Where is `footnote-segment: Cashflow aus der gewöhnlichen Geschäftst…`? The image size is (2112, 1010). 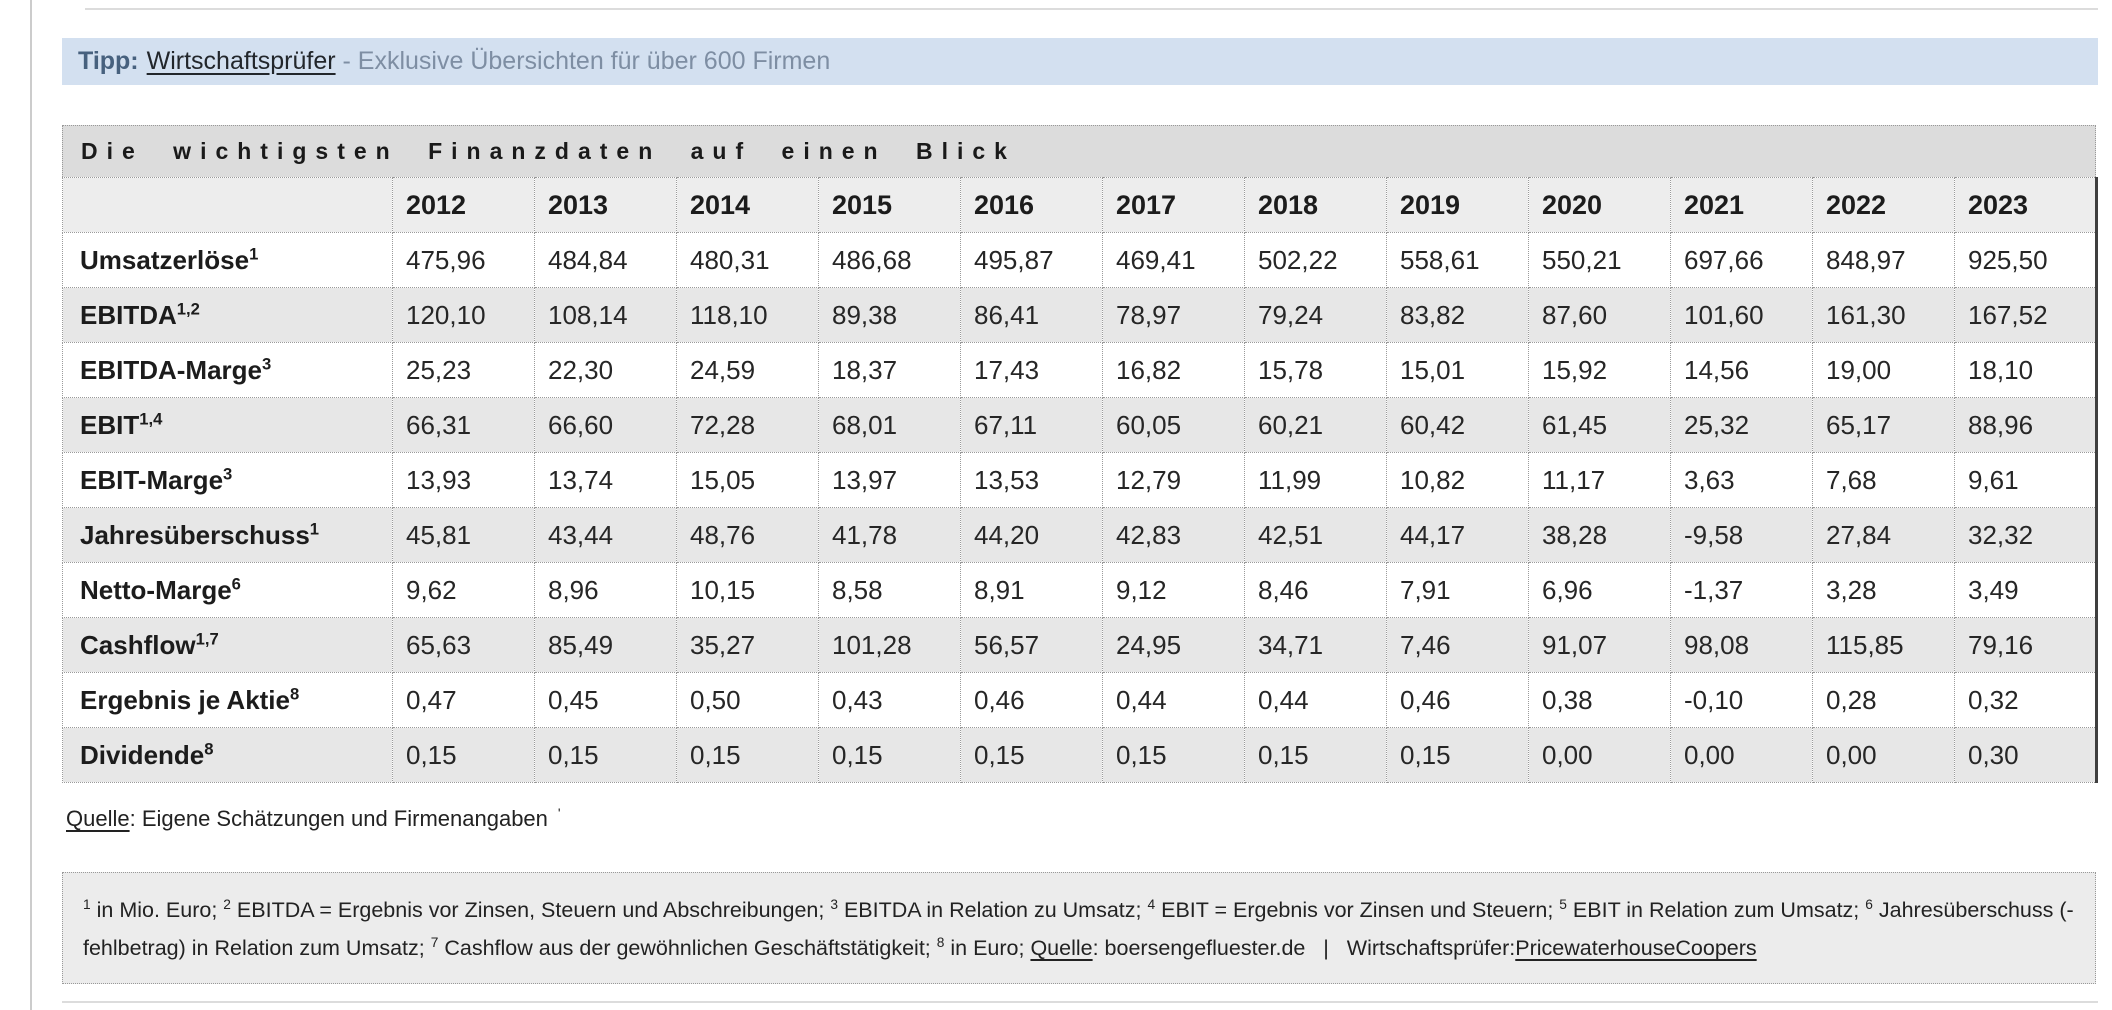 footnote-segment: Cashflow aus der gewöhnlichen Geschäftst… is located at coordinates (687, 948).